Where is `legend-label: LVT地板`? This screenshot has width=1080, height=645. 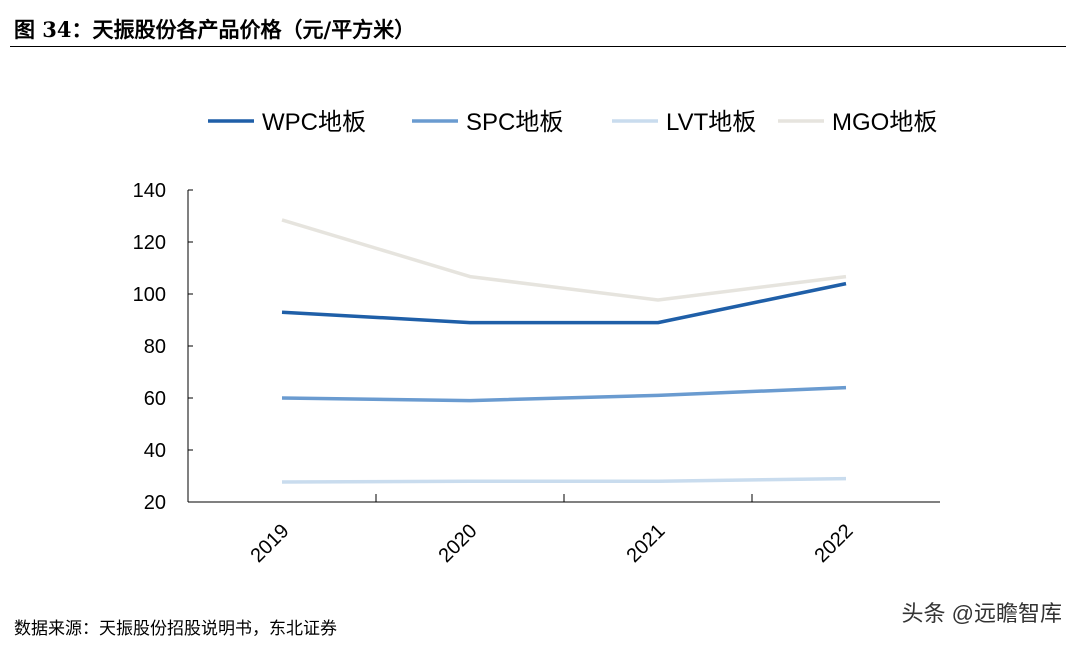
legend-label: LVT地板 is located at coordinates (711, 122).